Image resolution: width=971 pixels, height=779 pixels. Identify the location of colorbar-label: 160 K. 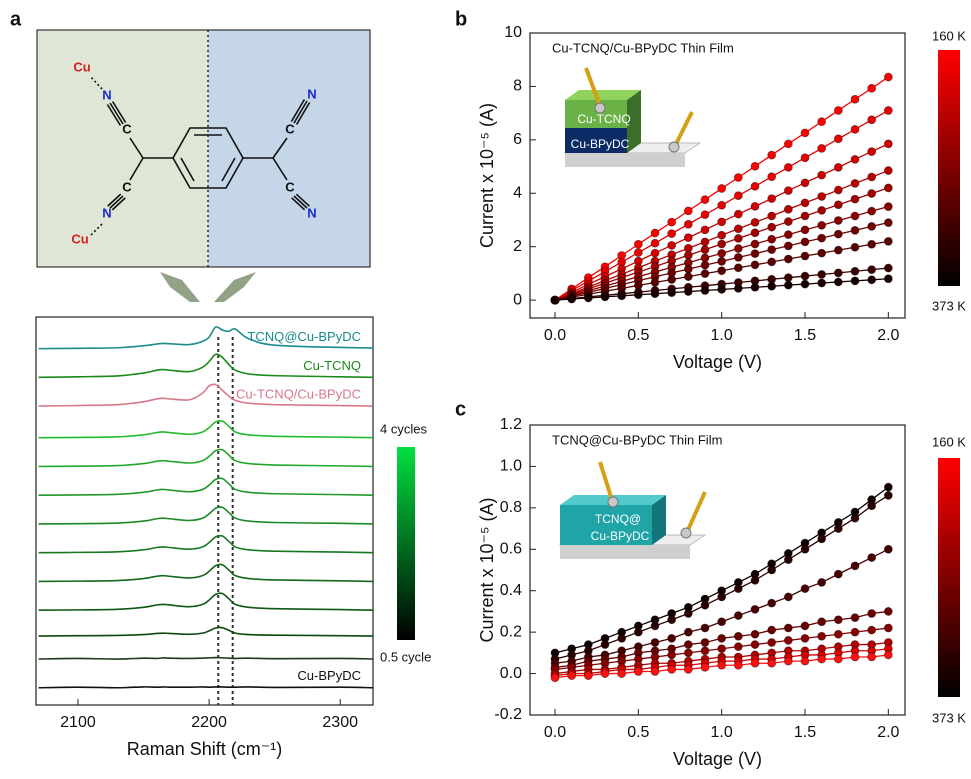
(949, 35).